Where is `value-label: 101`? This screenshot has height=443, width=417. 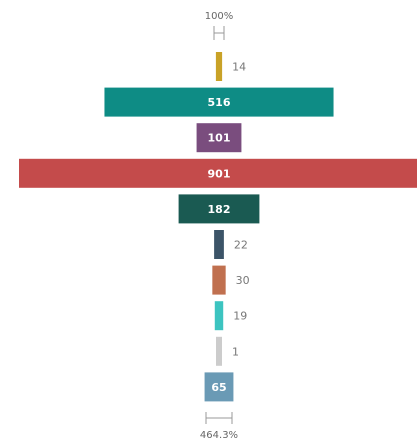
value-label: 101 is located at coordinates (219, 138).